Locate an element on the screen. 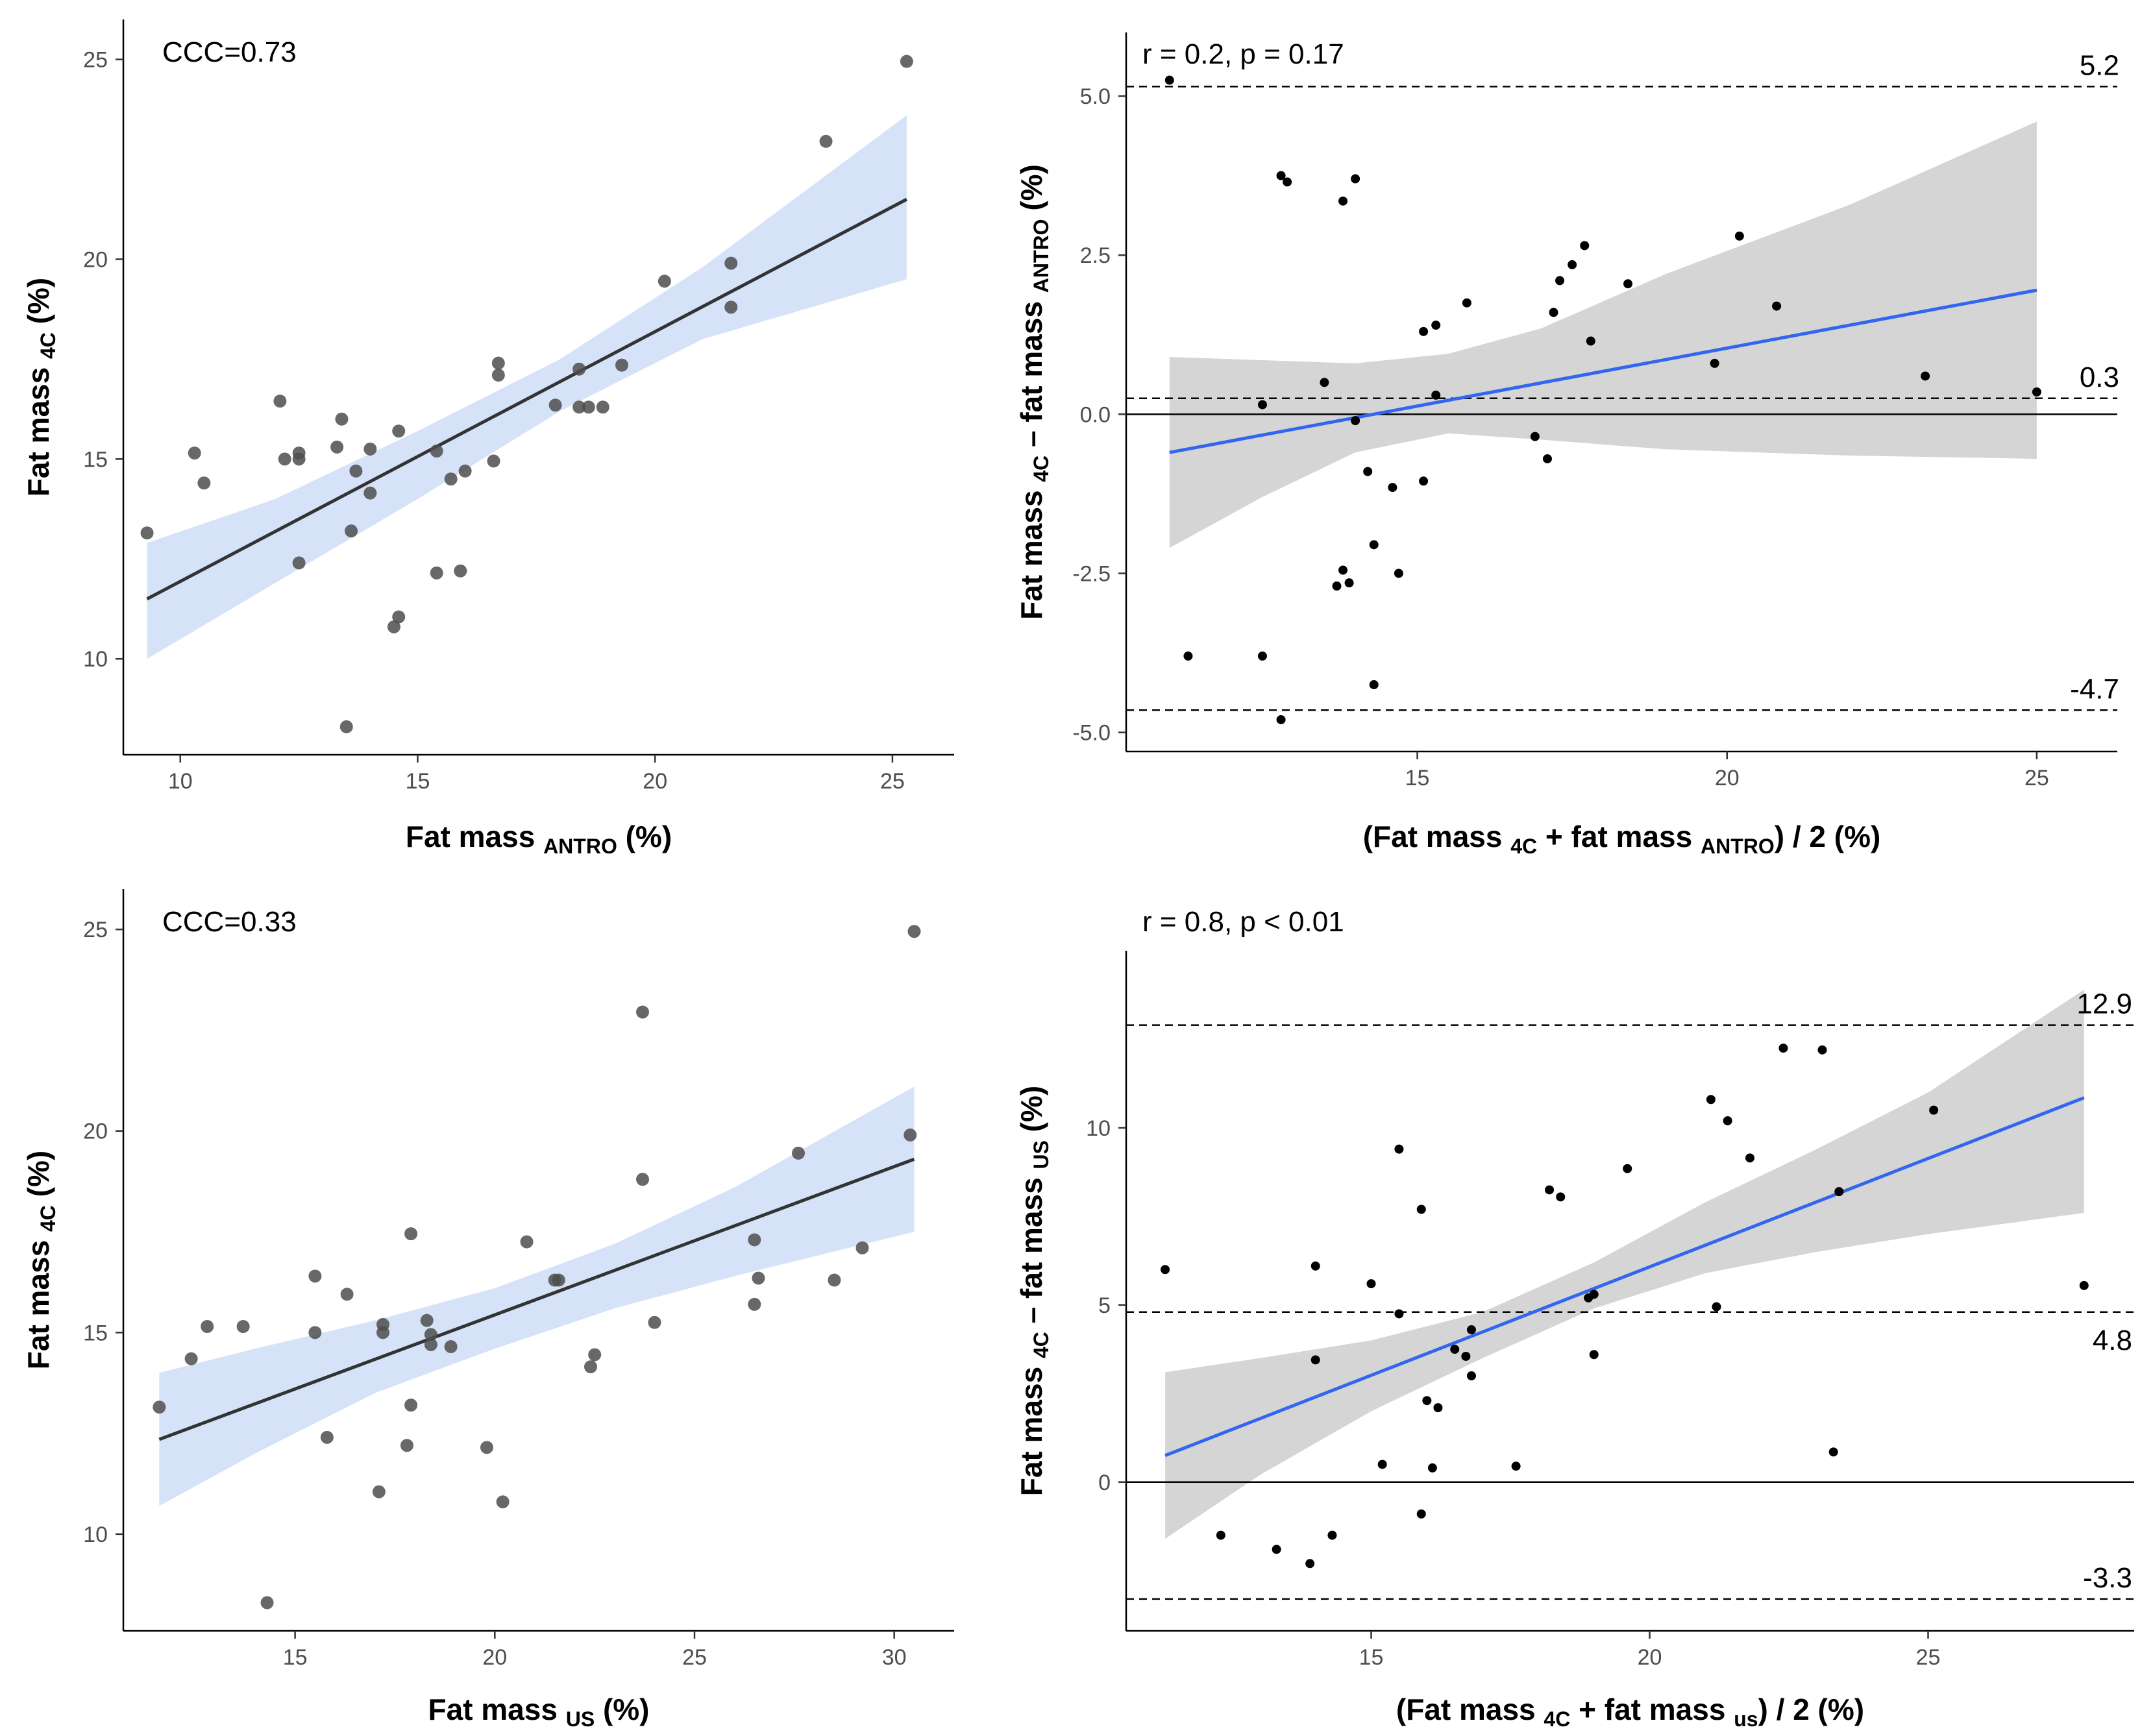 The height and width of the screenshot is (1736, 2153). x-tick-label: 10 is located at coordinates (180, 781).